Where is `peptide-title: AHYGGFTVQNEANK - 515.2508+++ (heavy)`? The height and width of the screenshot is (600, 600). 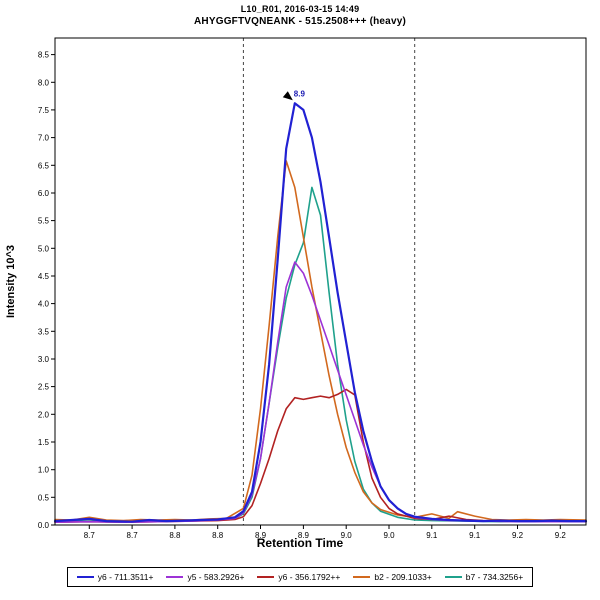
peptide-title: AHYGGFTVQNEANK - 515.2508+++ (heavy) is located at coordinates (300, 21).